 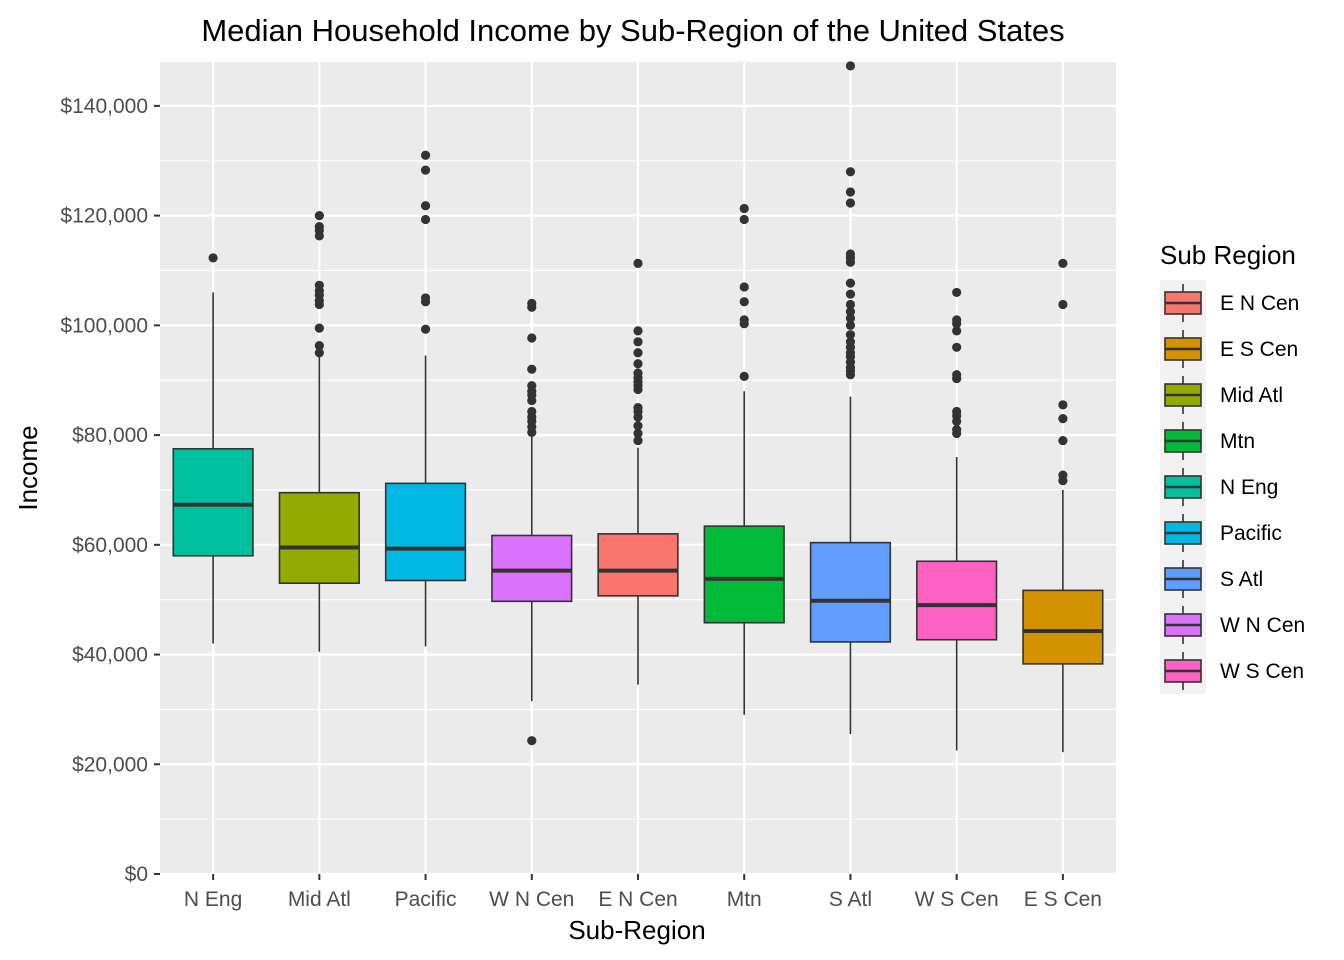 What do you see at coordinates (638, 471) in the screenshot?
I see `box-e-n-cen` at bounding box center [638, 471].